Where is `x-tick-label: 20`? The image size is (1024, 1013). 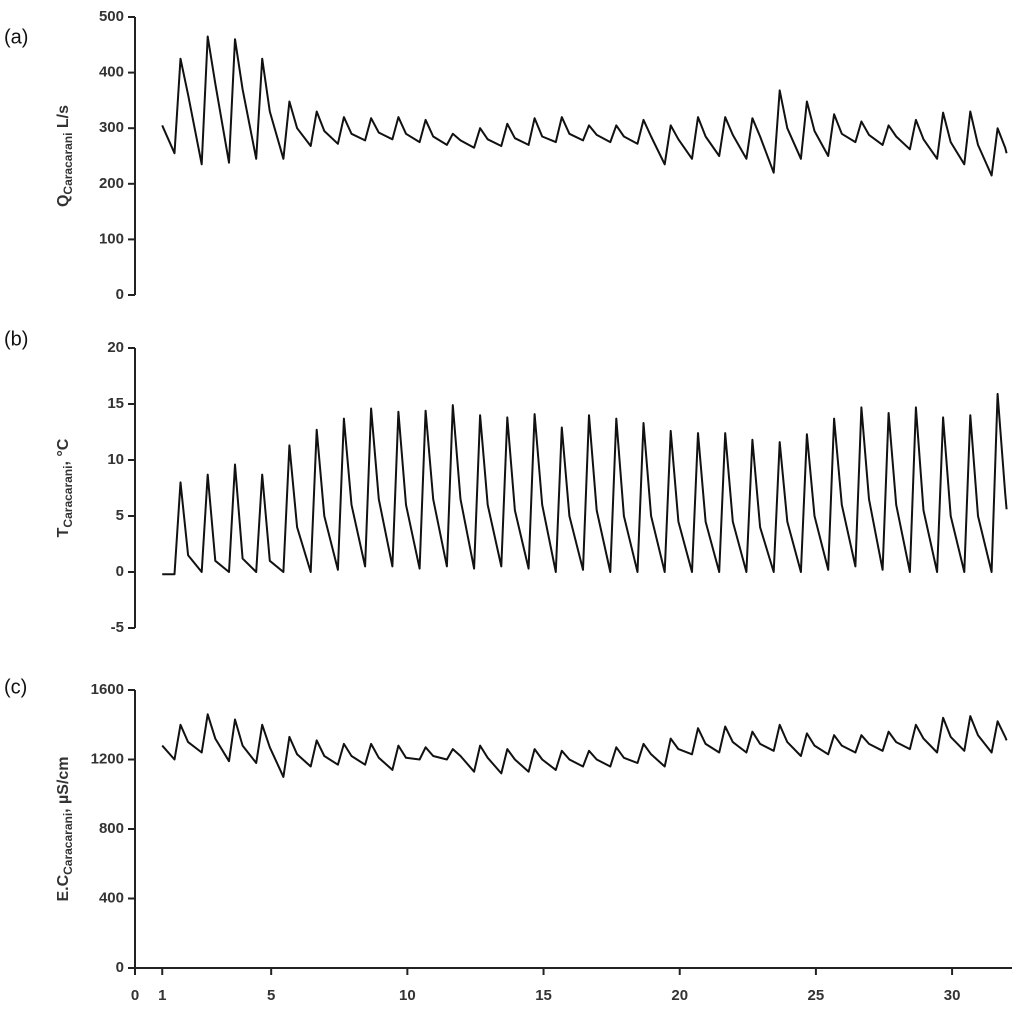 x-tick-label: 20 is located at coordinates (679, 995).